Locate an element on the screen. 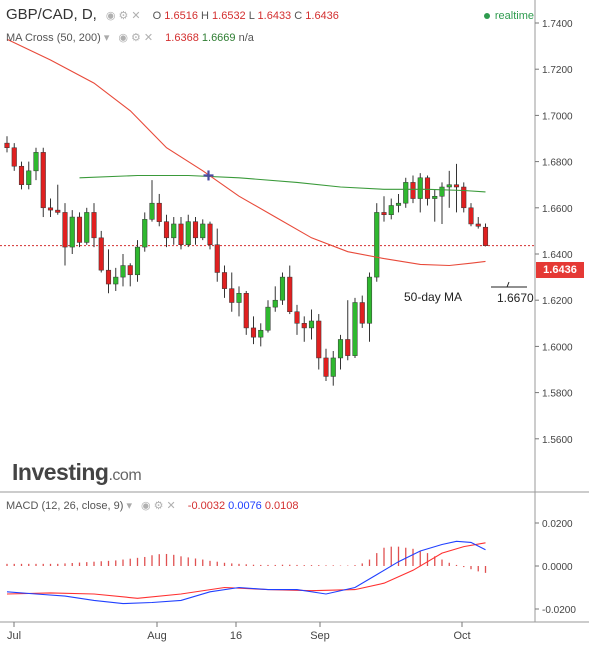  header-buttons: ◉⚙✕ is located at coordinates (124, 16).